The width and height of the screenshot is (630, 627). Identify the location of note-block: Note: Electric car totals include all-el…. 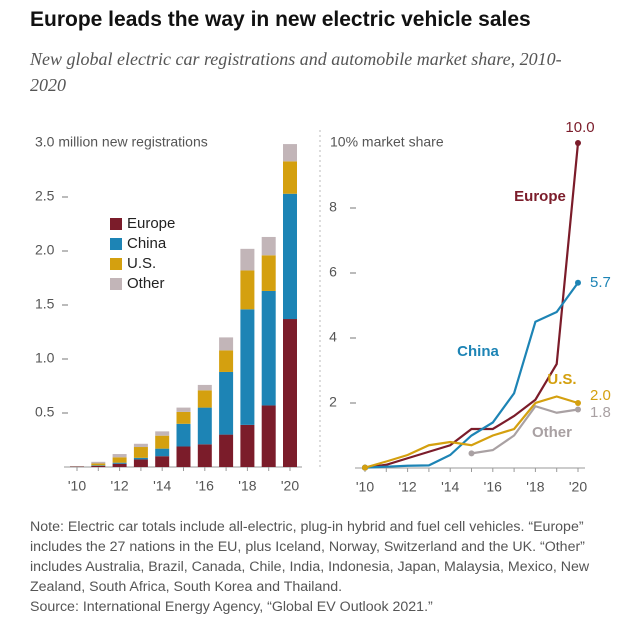
(322, 567).